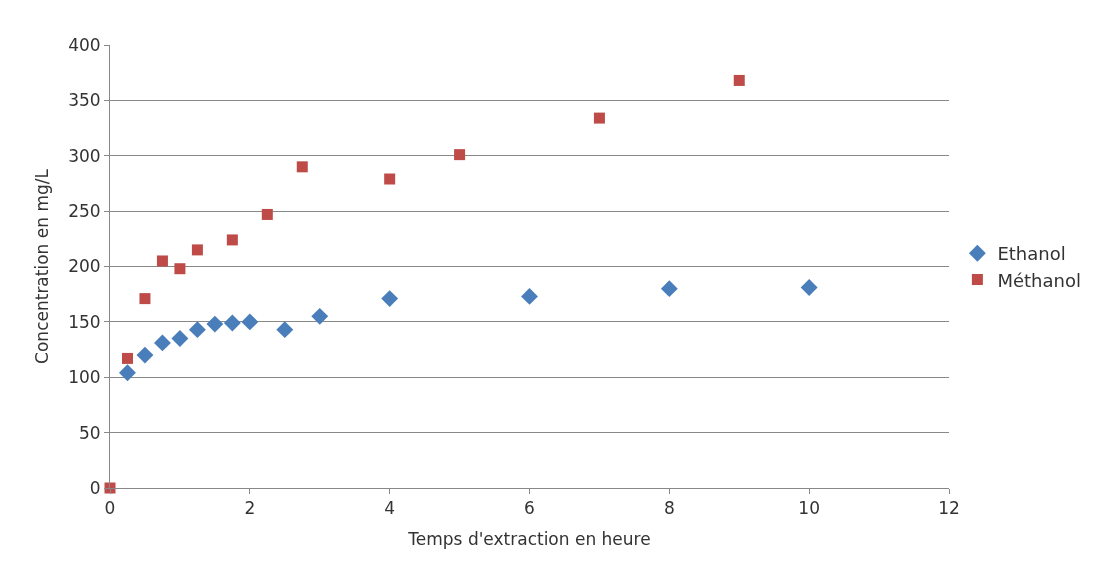 The image size is (1098, 563). I want to click on y-tick-label: 0, so click(95, 487).